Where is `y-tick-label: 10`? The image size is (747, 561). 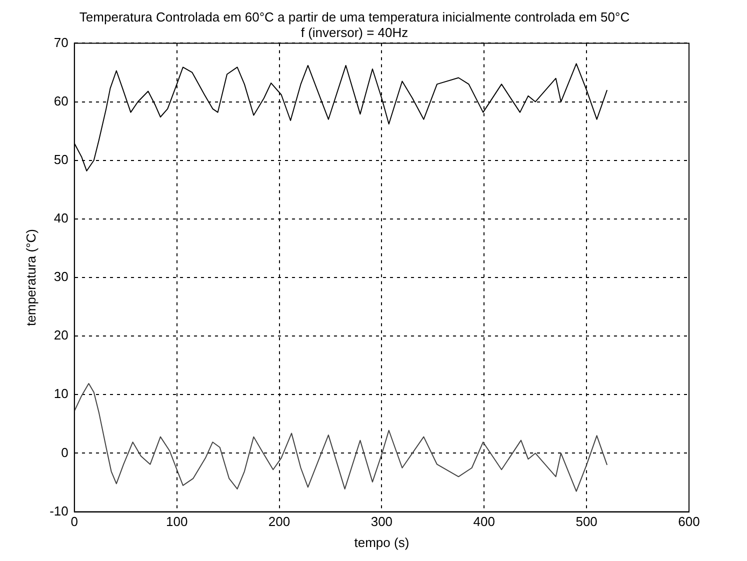 y-tick-label: 10 is located at coordinates (61, 394).